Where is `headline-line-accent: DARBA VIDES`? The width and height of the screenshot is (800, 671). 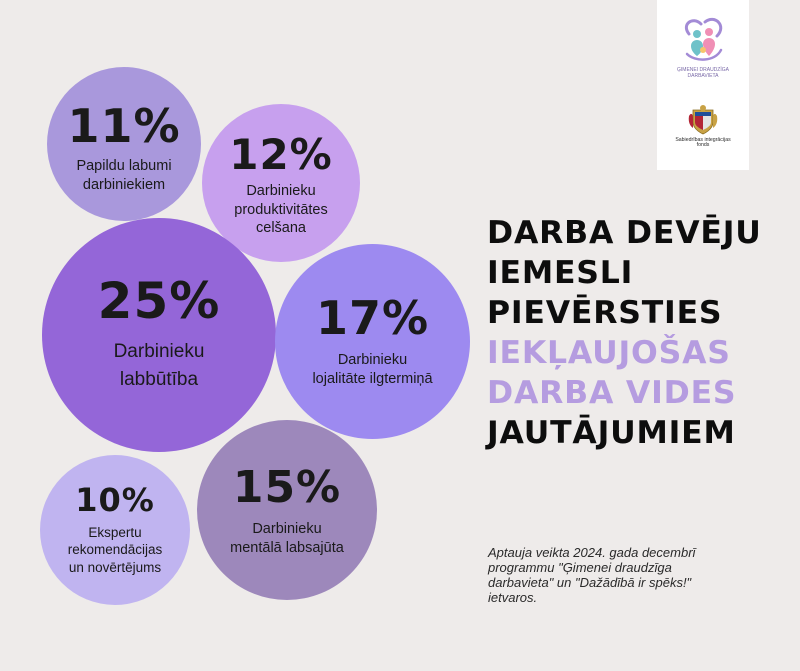
headline-line-accent: DARBA VIDES is located at coordinates (612, 393).